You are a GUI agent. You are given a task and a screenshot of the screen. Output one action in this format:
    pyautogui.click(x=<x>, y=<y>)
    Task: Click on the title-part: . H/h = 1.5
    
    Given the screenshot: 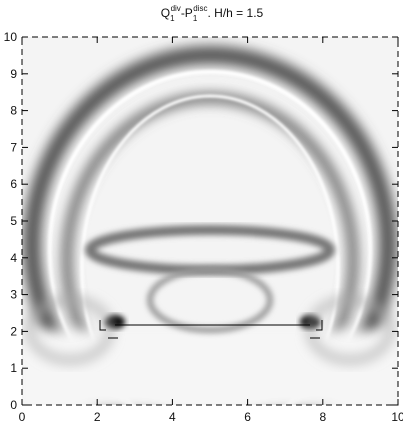 What is the action you would take?
    pyautogui.click(x=236, y=13)
    